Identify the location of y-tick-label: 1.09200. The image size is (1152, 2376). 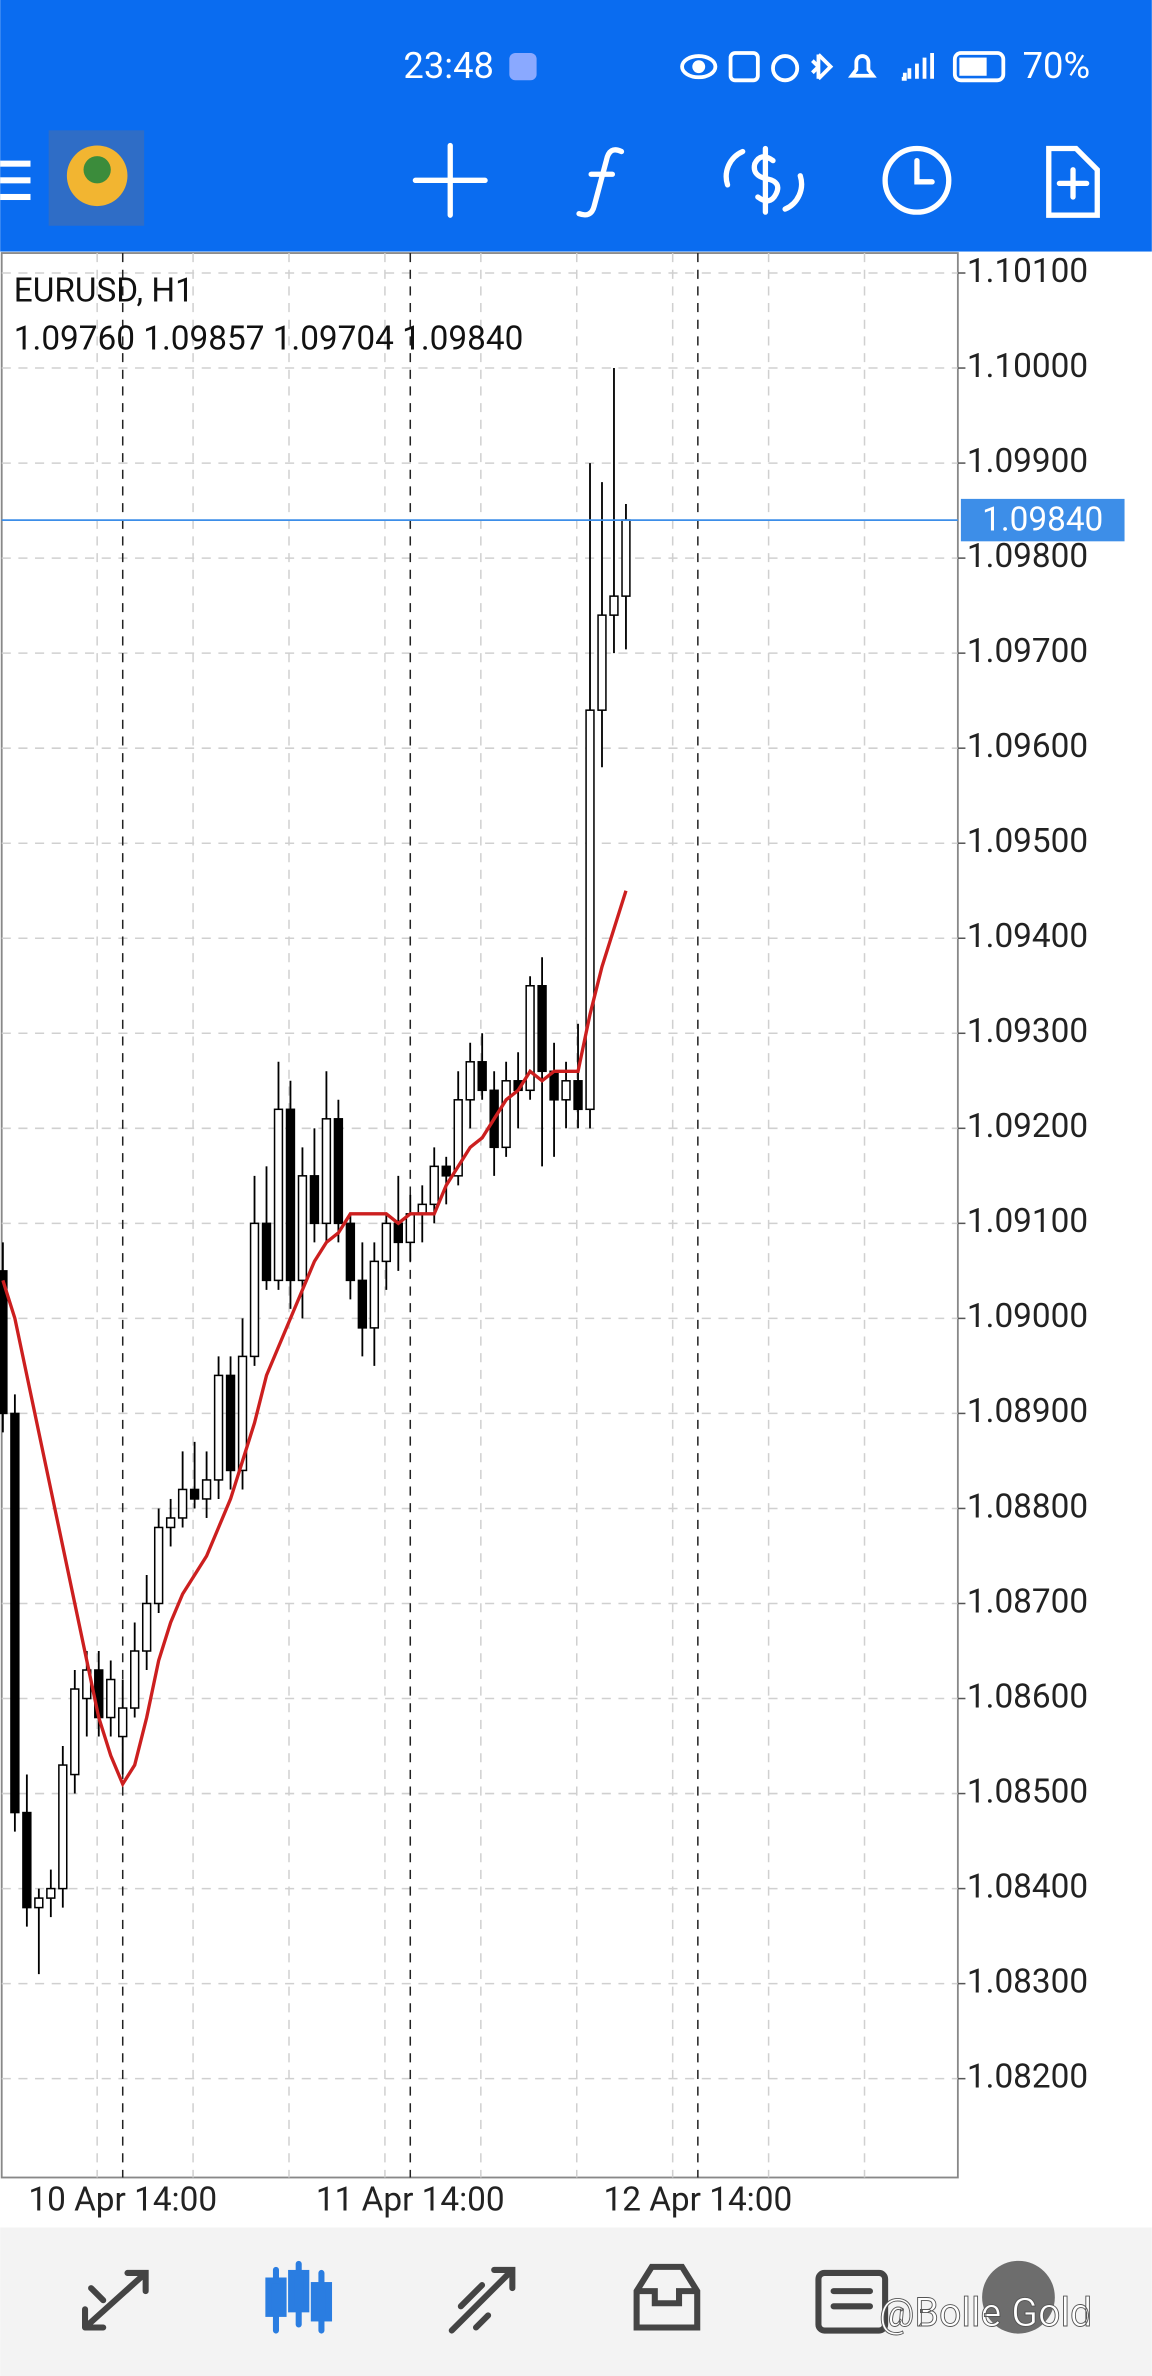
(1027, 1126).